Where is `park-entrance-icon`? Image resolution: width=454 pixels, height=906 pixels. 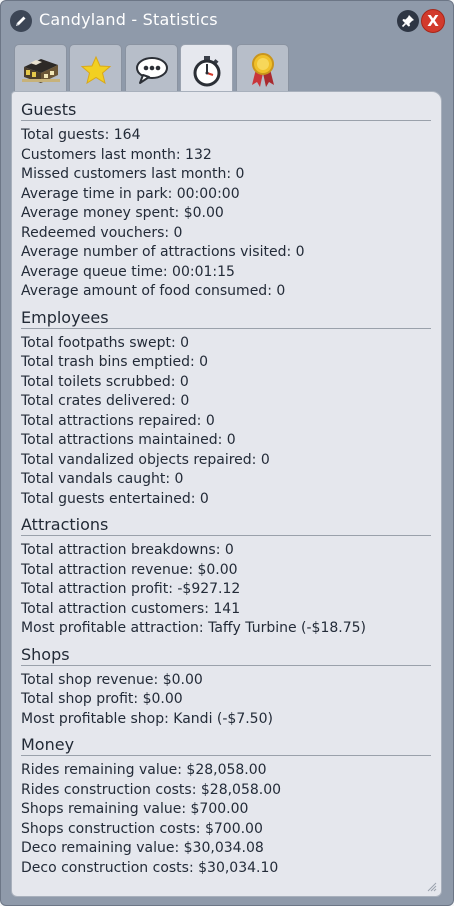 park-entrance-icon is located at coordinates (40, 70).